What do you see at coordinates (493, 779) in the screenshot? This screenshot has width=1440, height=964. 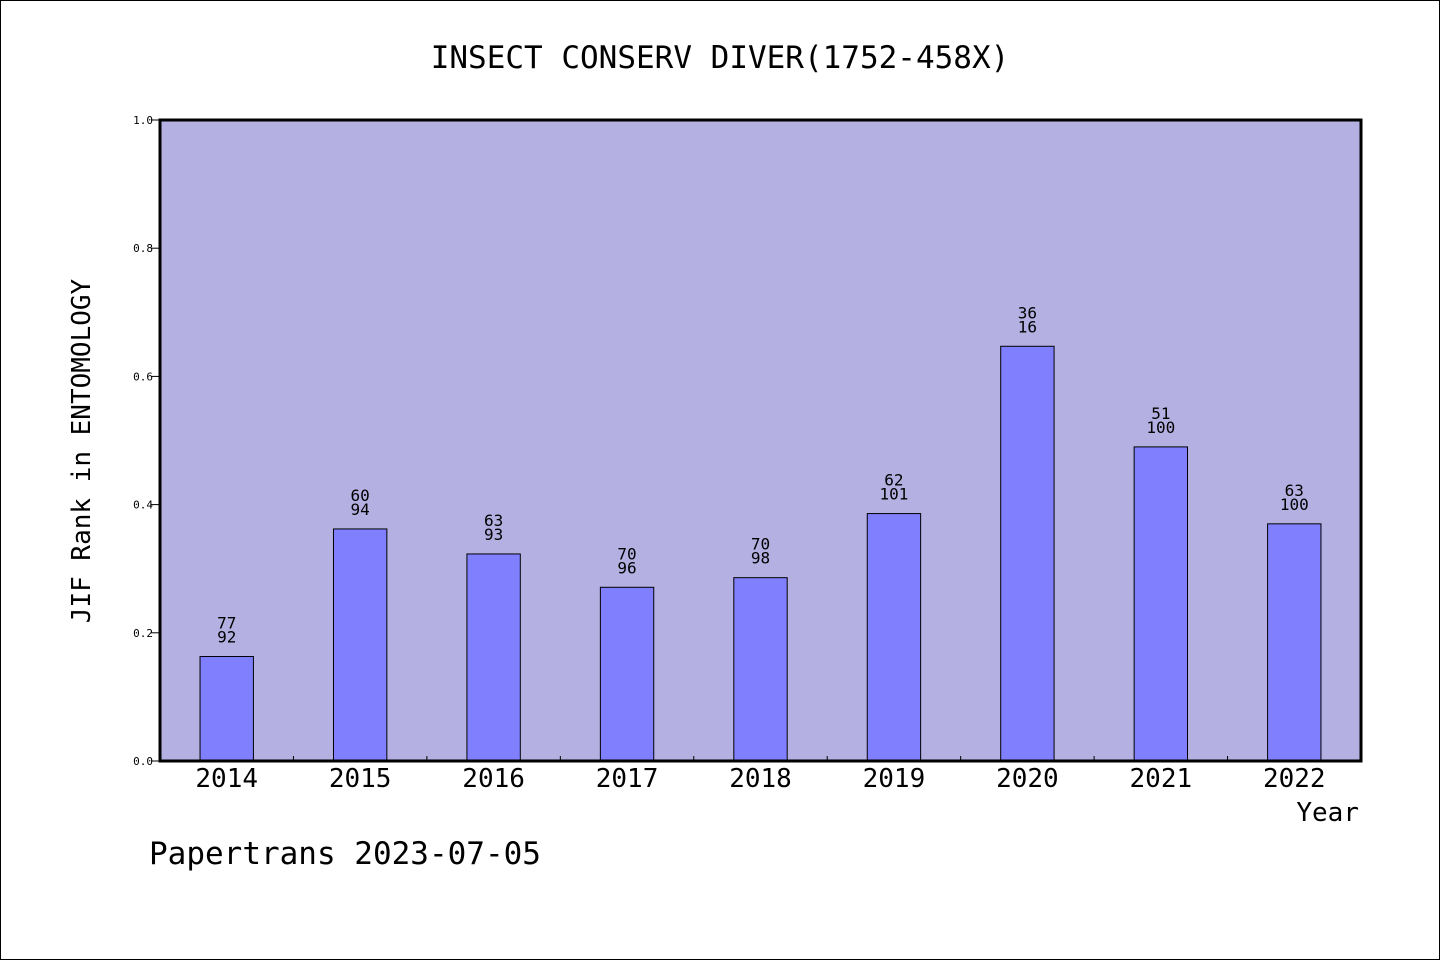 I see `x-tick-label-2016: 2016` at bounding box center [493, 779].